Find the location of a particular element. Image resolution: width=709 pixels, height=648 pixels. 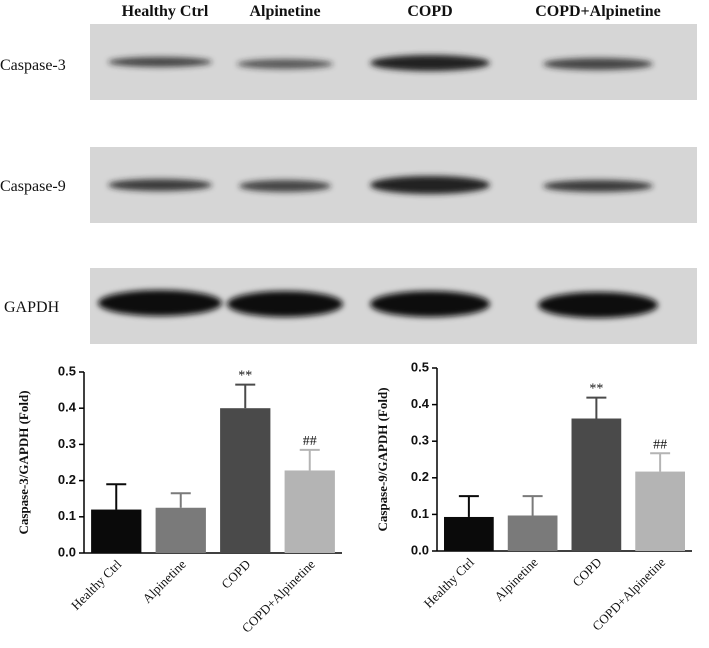

lane-label: Alpinetine is located at coordinates (284, 11).